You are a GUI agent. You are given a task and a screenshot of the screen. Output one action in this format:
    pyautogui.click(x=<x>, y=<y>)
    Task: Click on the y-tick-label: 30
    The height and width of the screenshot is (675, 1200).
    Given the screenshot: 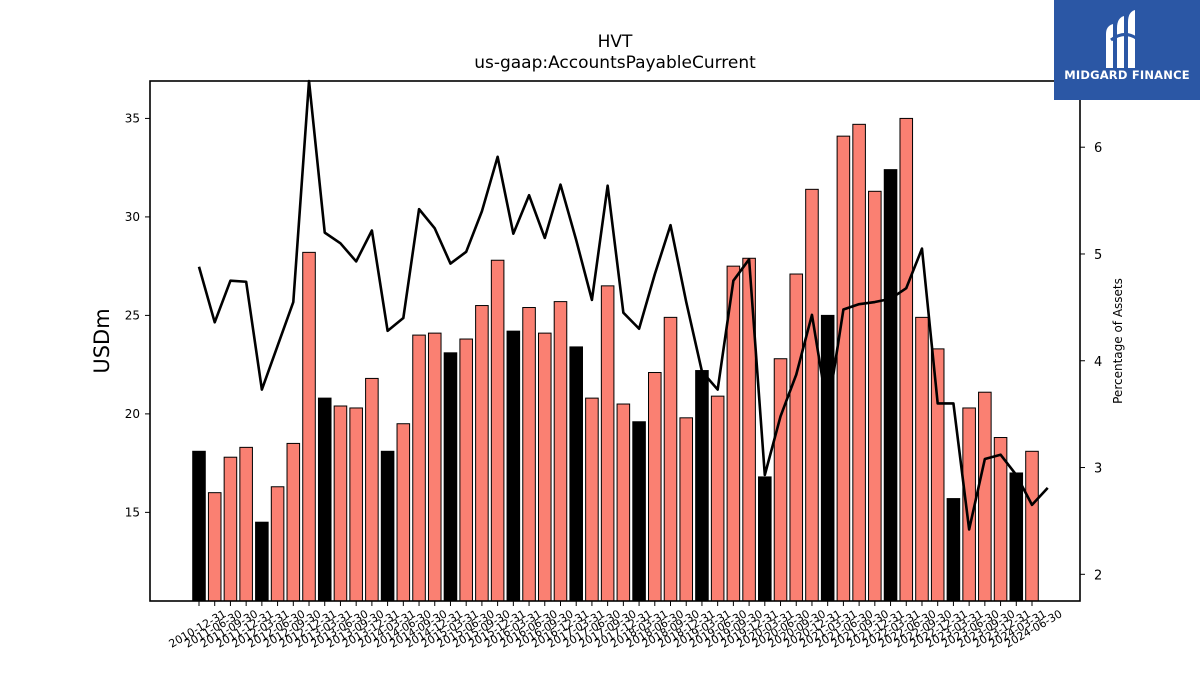 What is the action you would take?
    pyautogui.click(x=132, y=217)
    